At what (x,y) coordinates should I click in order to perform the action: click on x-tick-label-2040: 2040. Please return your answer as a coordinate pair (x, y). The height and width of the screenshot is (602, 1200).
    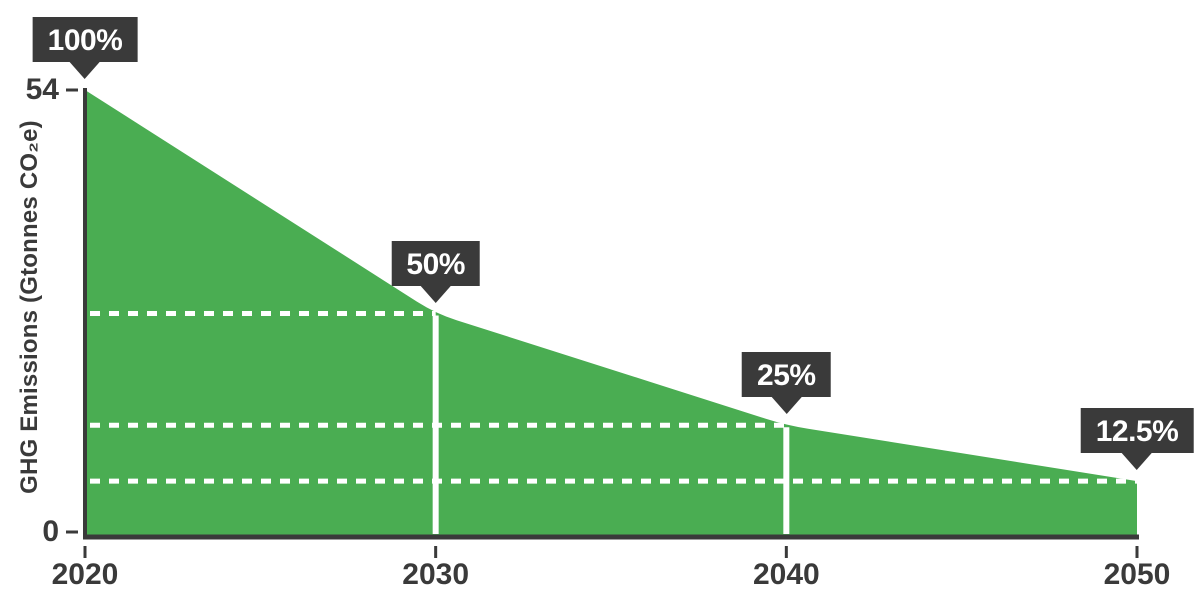
    Looking at the image, I should click on (786, 574).